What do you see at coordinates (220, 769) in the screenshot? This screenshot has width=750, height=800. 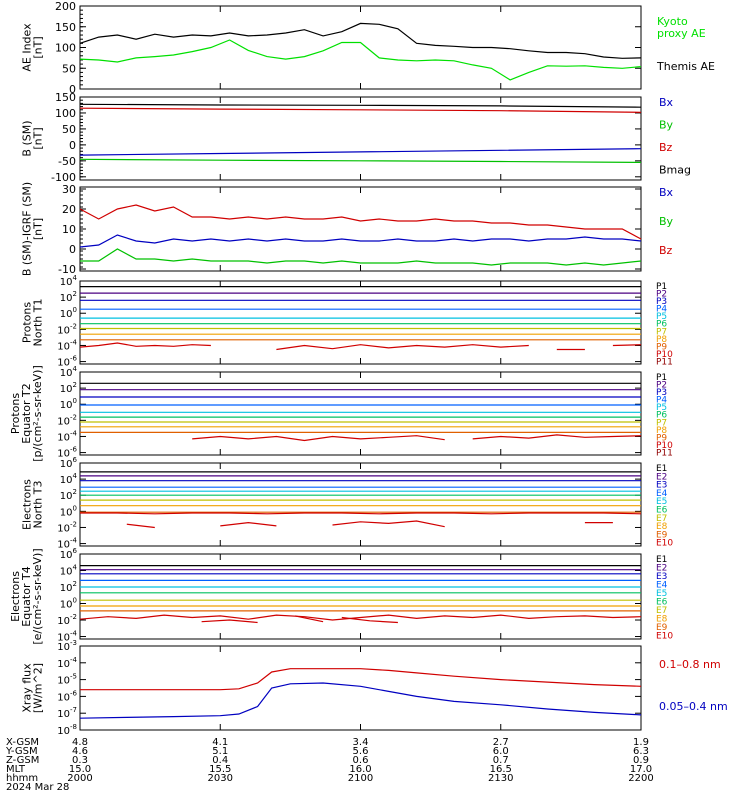 I see `x-axis-row-value: 15.5` at bounding box center [220, 769].